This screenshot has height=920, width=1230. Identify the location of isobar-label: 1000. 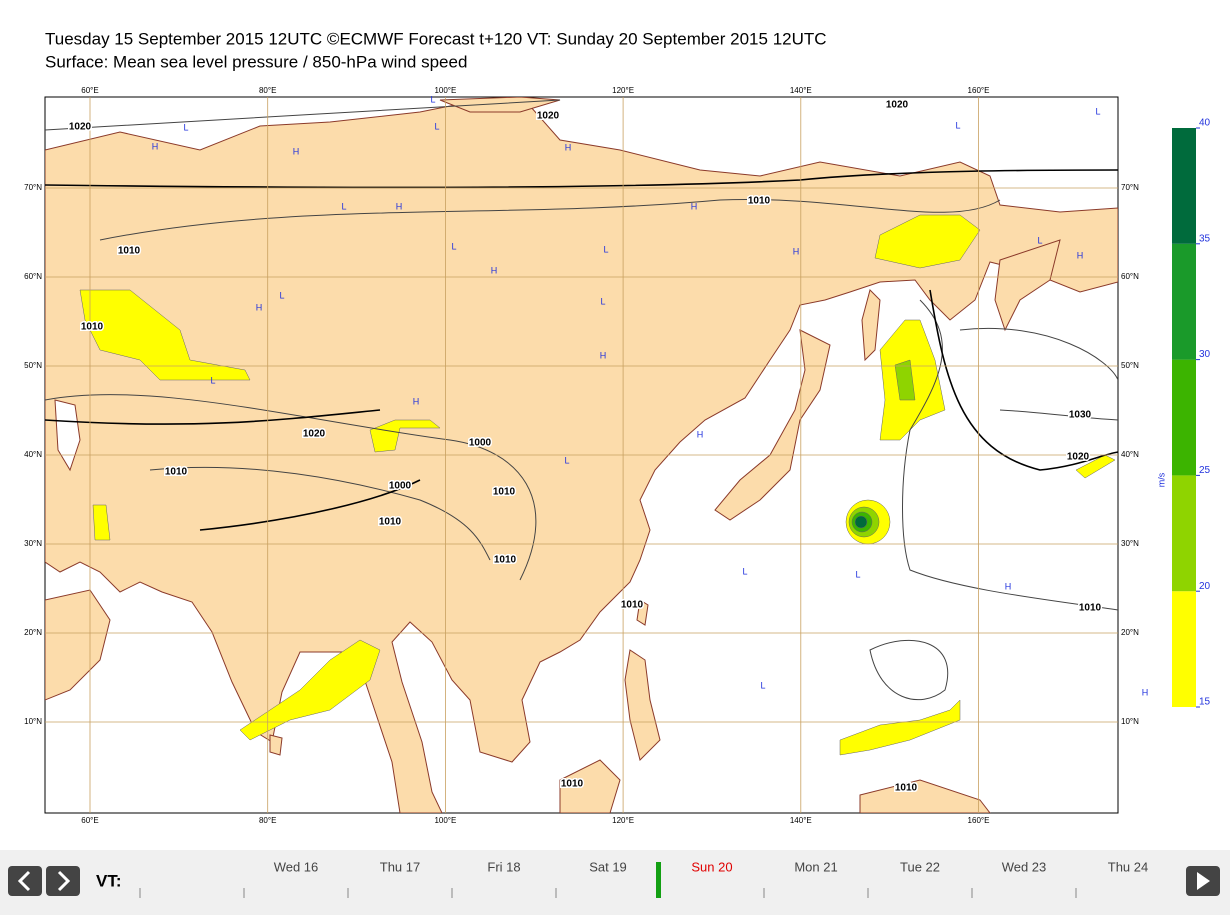
(400, 486).